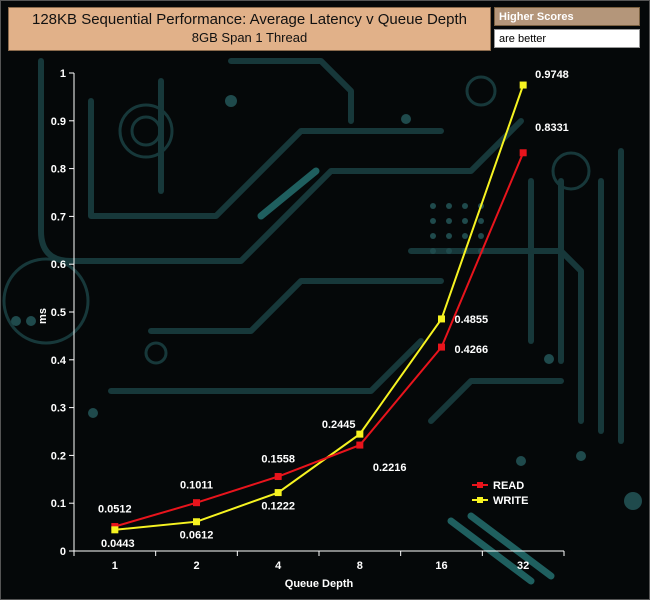  I want to click on y-tick-label: 0.4, so click(59, 361).